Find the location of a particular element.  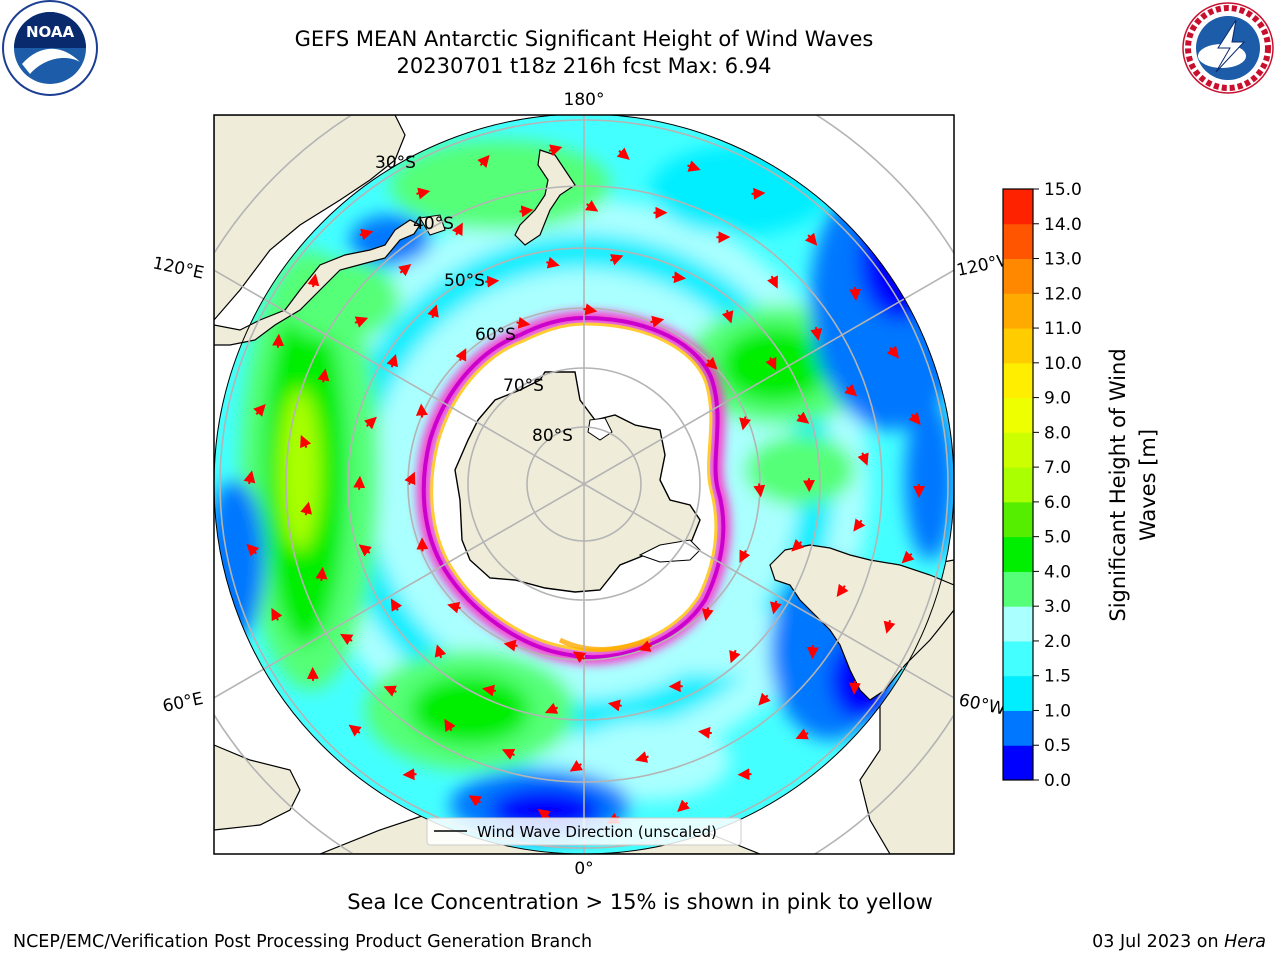

colorbar-tick-label: 6.0 is located at coordinates (1057, 503).